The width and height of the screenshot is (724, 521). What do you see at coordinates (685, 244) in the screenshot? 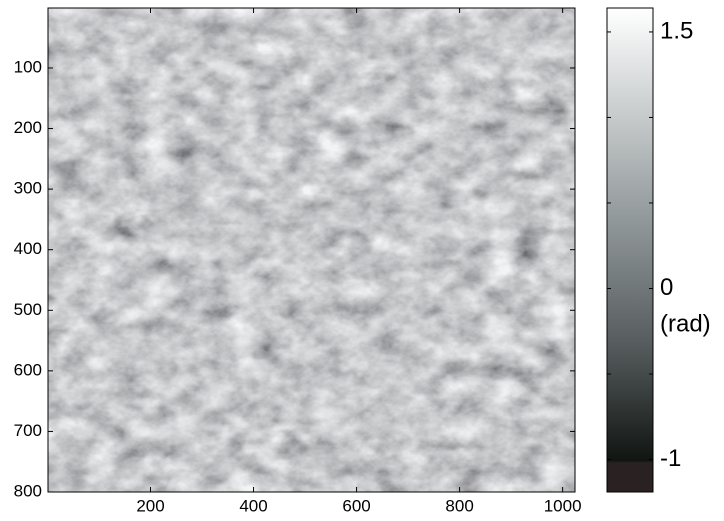
I see `colorbar-labels: (rad) -1 0 1.5` at bounding box center [685, 244].